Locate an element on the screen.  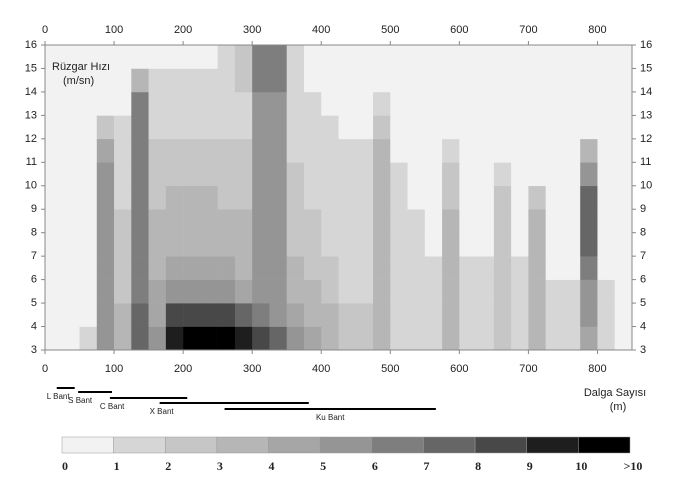
y-tick-label: 15 is located at coordinates (31, 68).